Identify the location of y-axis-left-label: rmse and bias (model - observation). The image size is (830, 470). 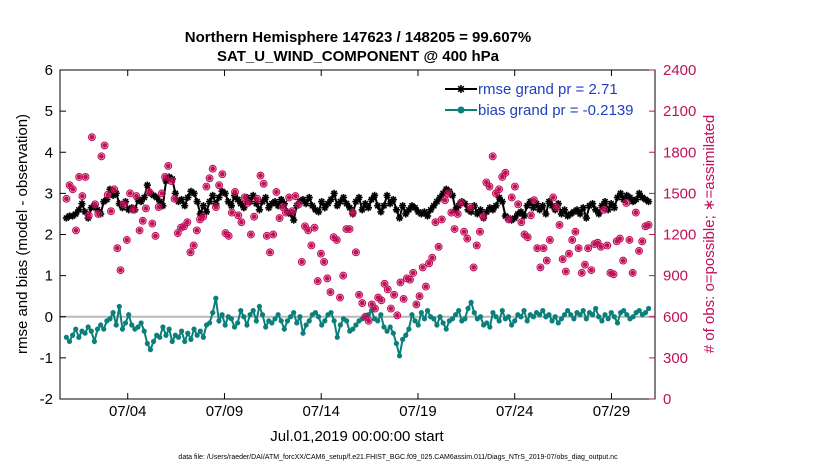
(22, 234).